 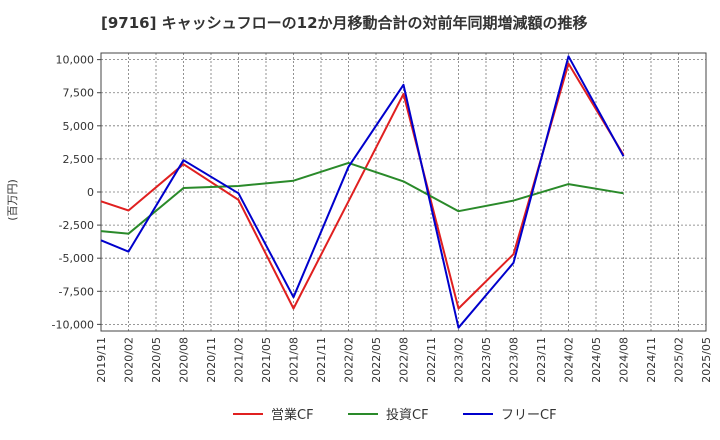 What do you see at coordinates (75, 60) in the screenshot?
I see `y-tick-label: 10,000` at bounding box center [75, 60].